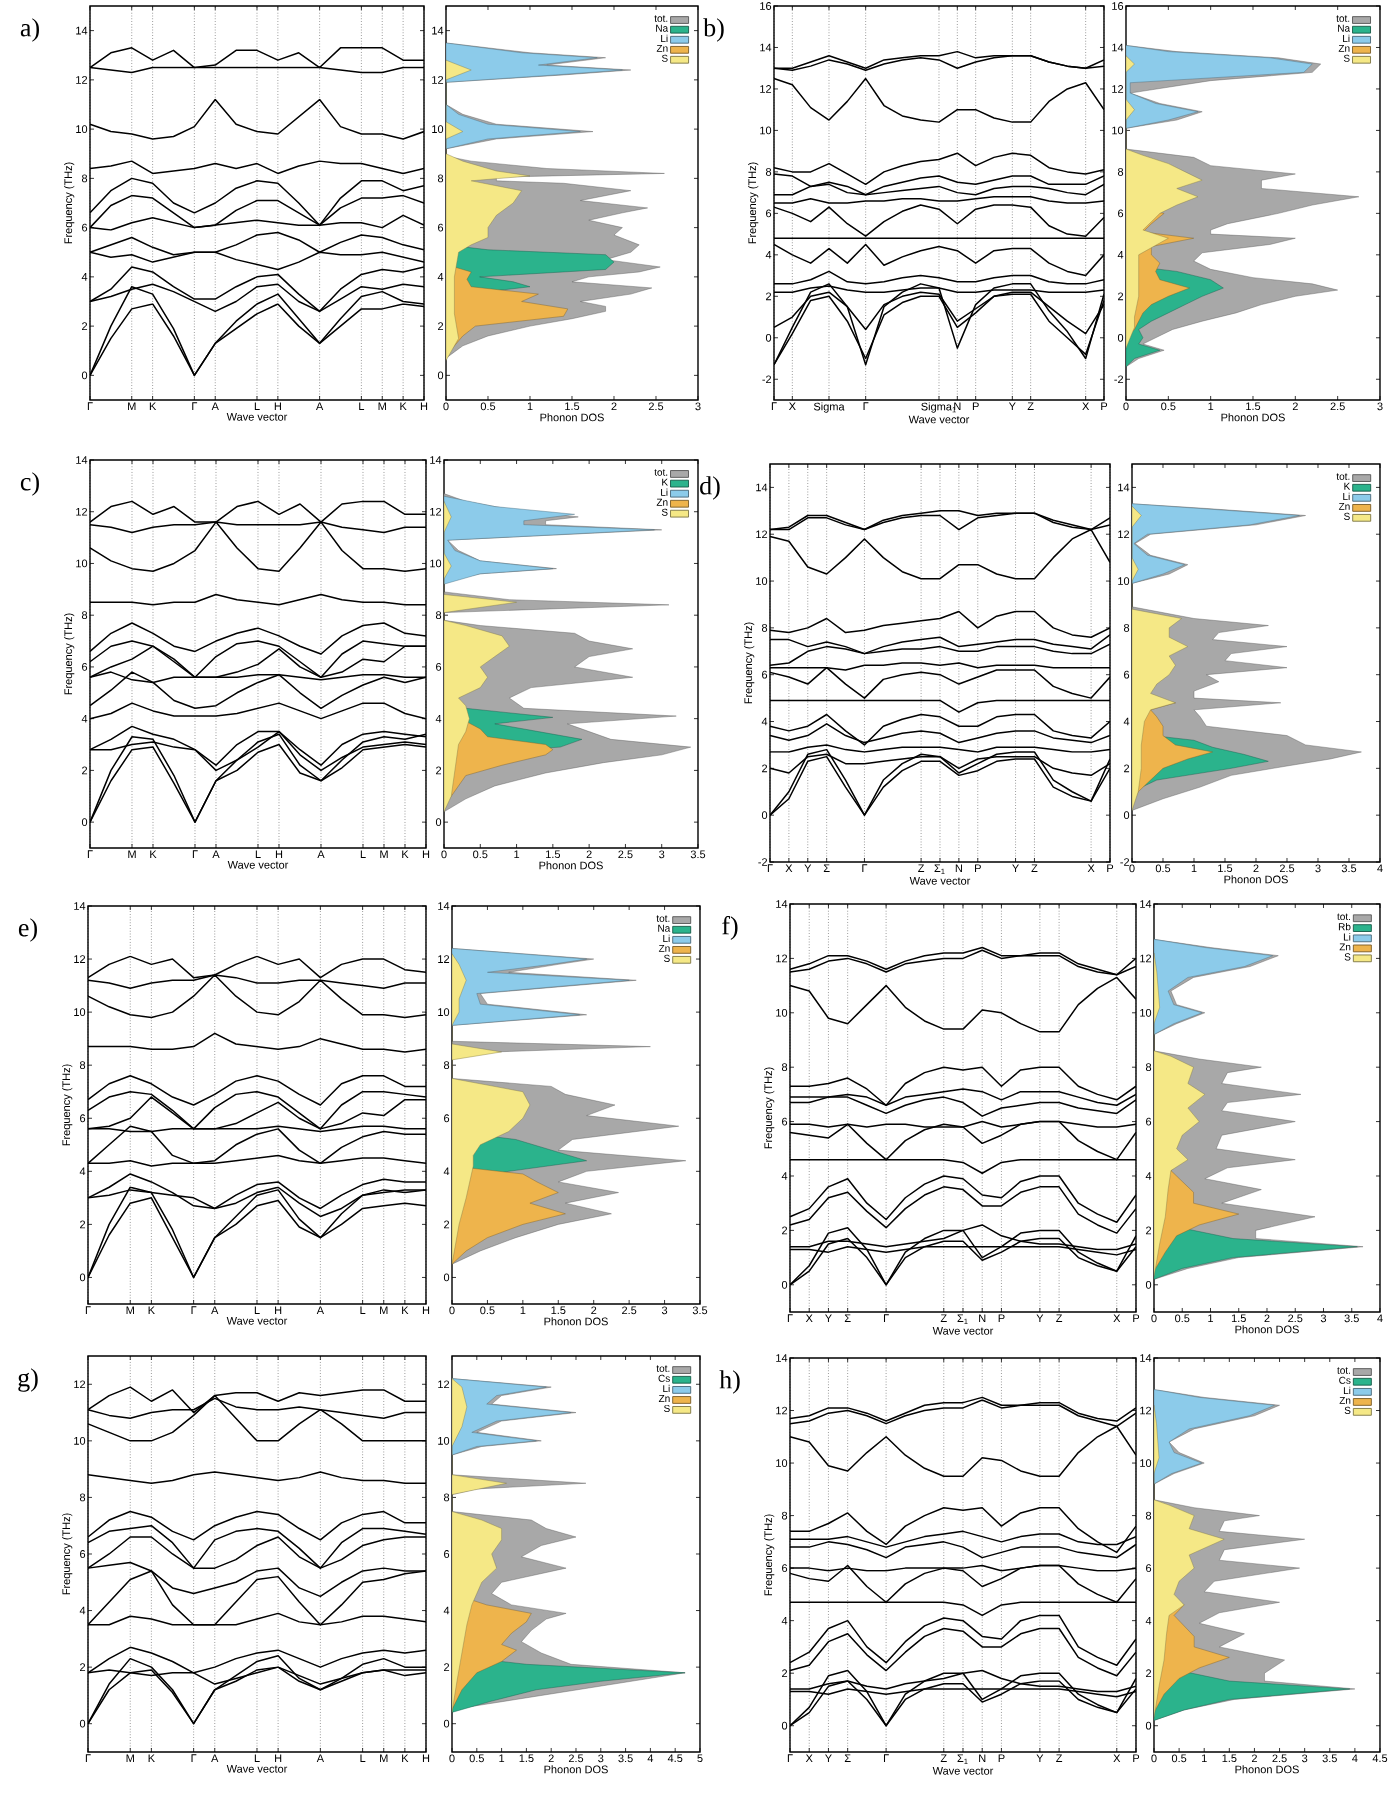 The width and height of the screenshot is (1400, 1794). What do you see at coordinates (29, 484) in the screenshot?
I see `chart-title: c)` at bounding box center [29, 484].